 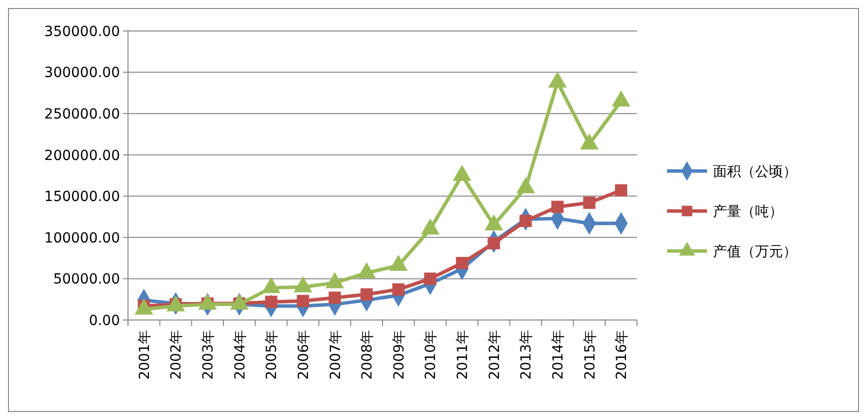 I want to click on x-tick-label: 2013年, so click(x=526, y=355).